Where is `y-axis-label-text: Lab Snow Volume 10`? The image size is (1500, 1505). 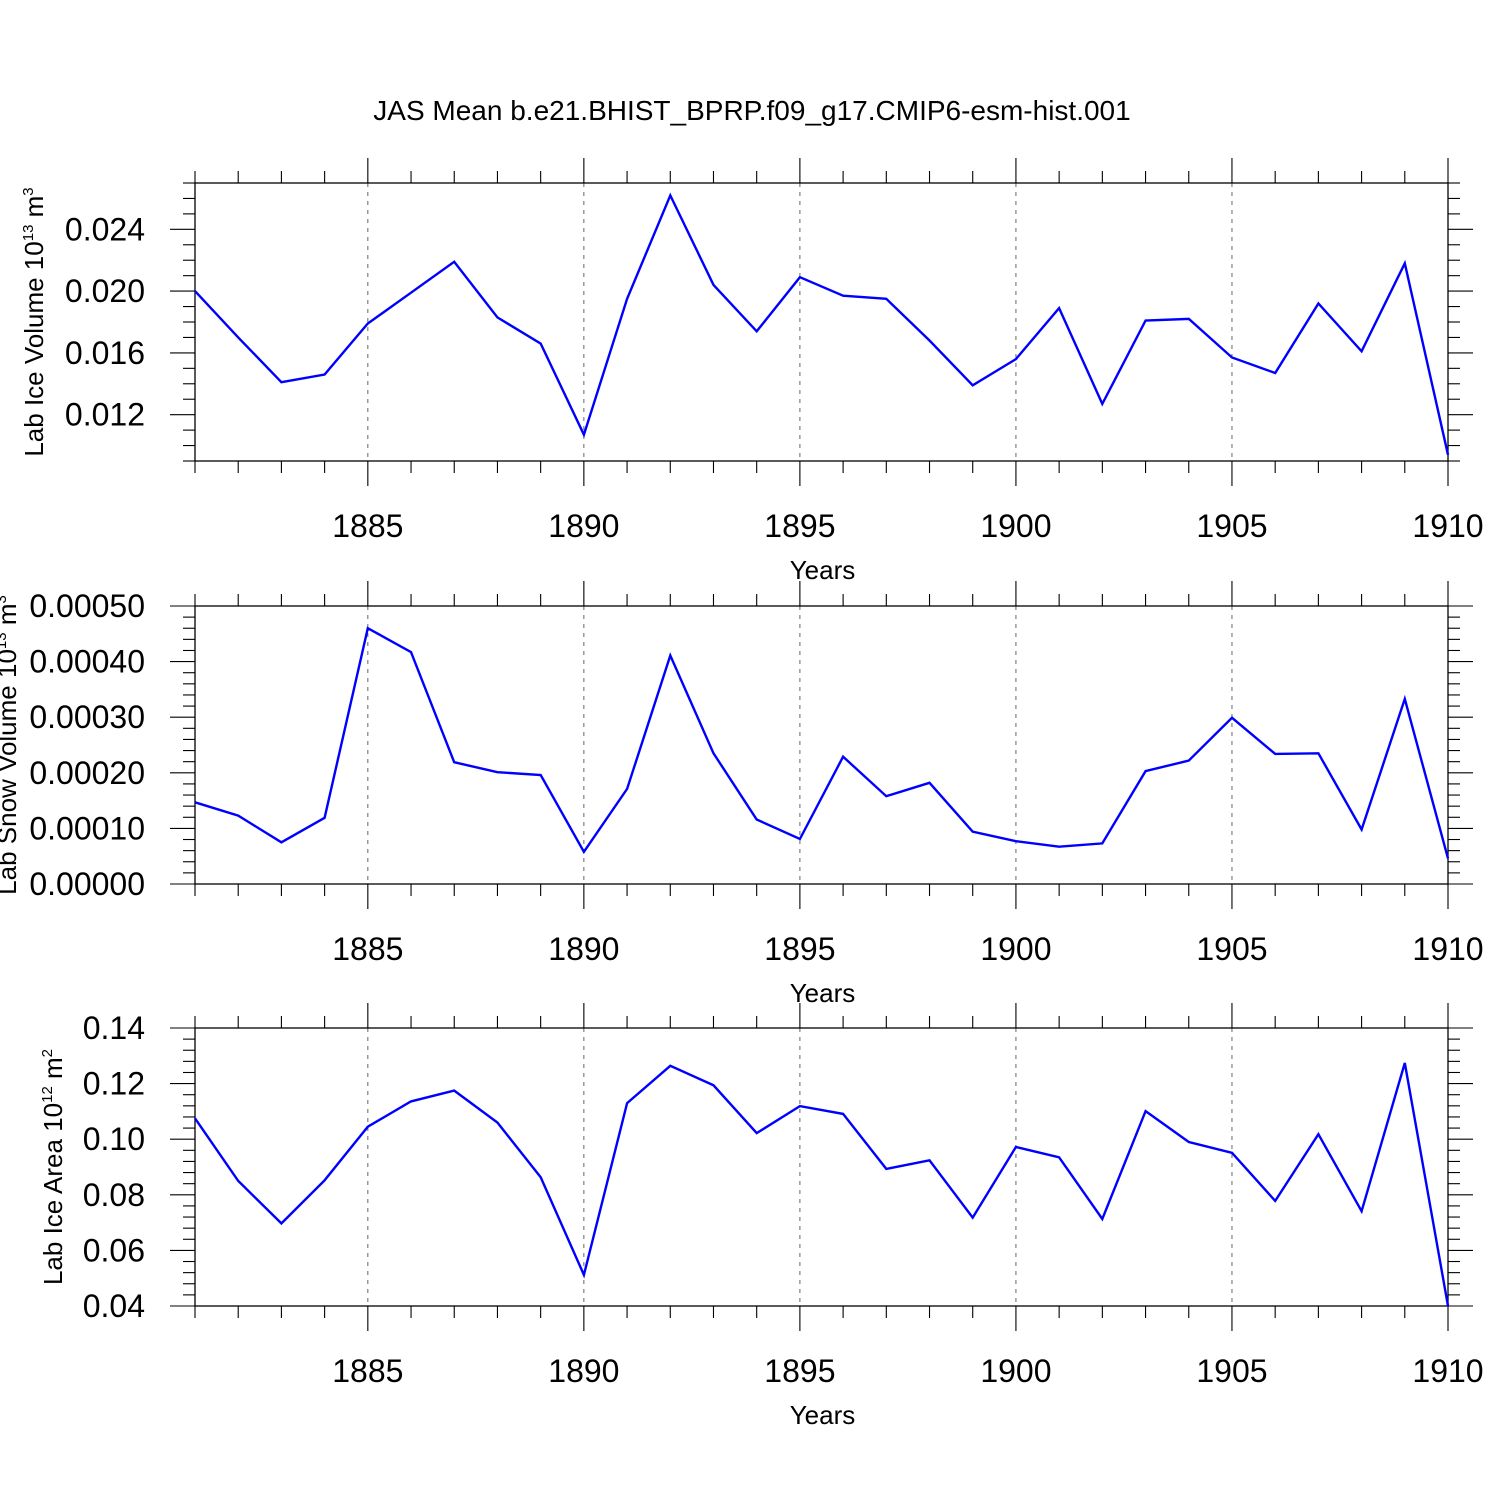 y-axis-label-text: Lab Snow Volume 10 is located at coordinates (11, 772).